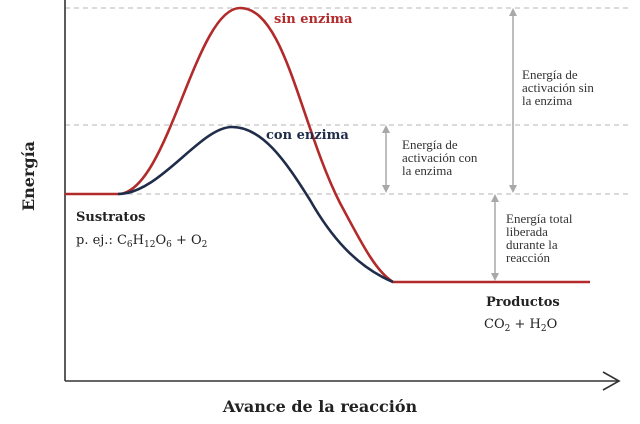 The image size is (640, 424). Describe the element at coordinates (205, 245) in the screenshot. I see `reactants-sub-2: 2` at that location.